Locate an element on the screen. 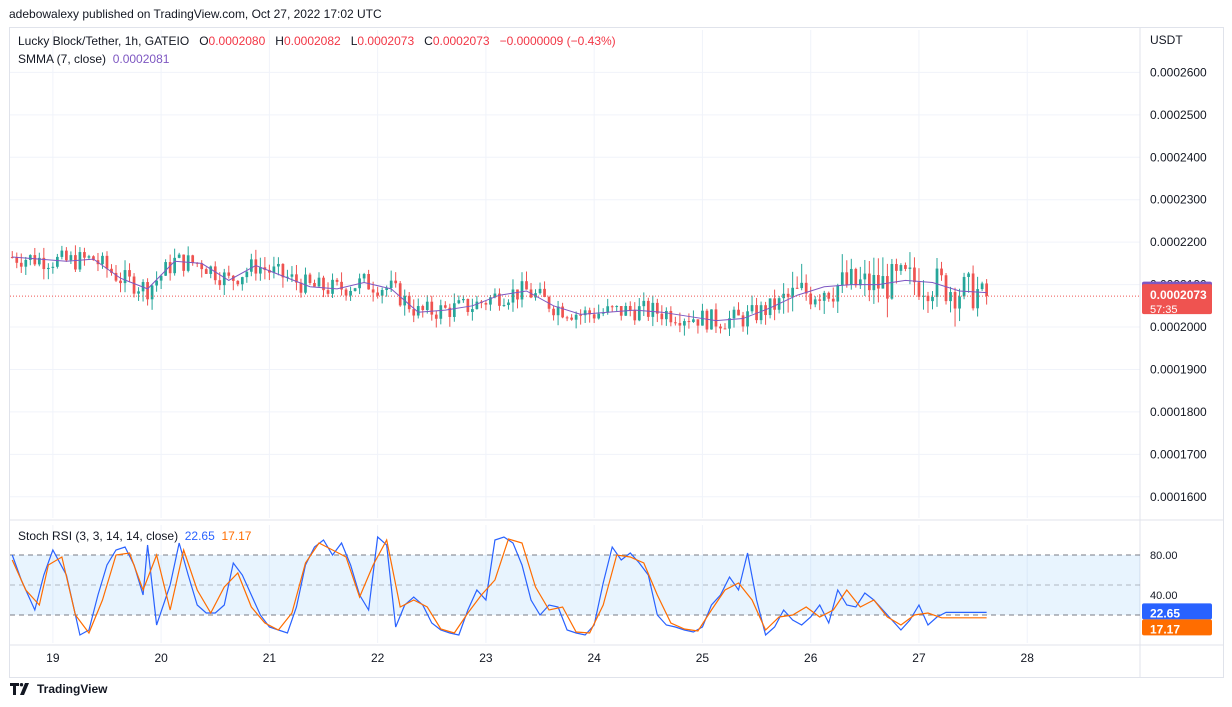 The image size is (1232, 707). smma-legend: SMMA (7, close) 0.0002081 is located at coordinates (93, 59).